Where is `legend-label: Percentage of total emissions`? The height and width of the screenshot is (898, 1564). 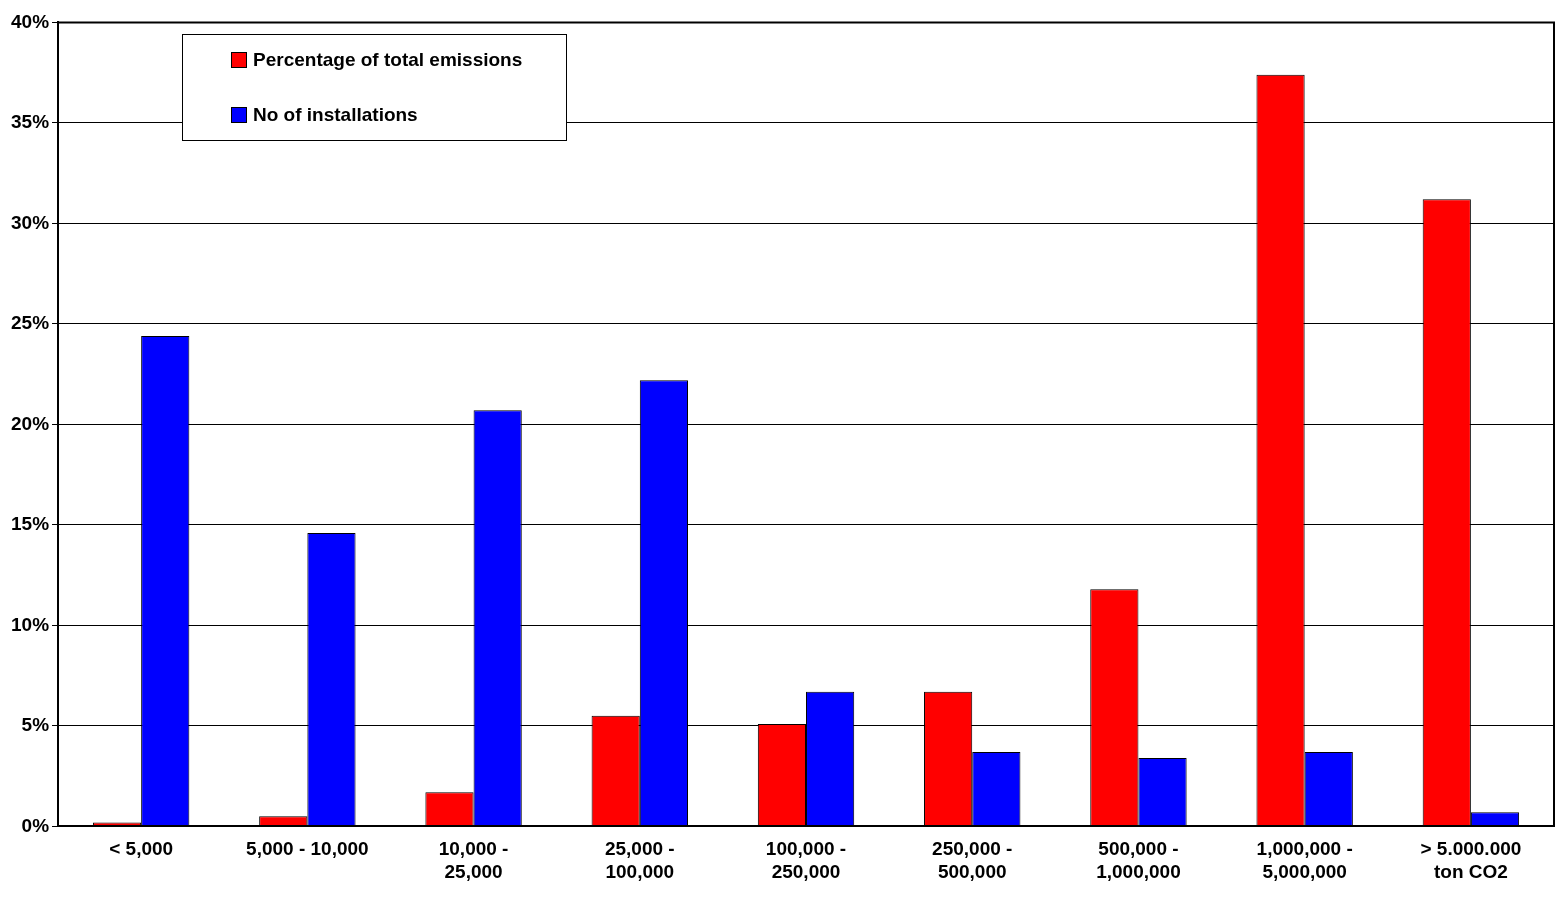
legend-label: Percentage of total emissions is located at coordinates (388, 60).